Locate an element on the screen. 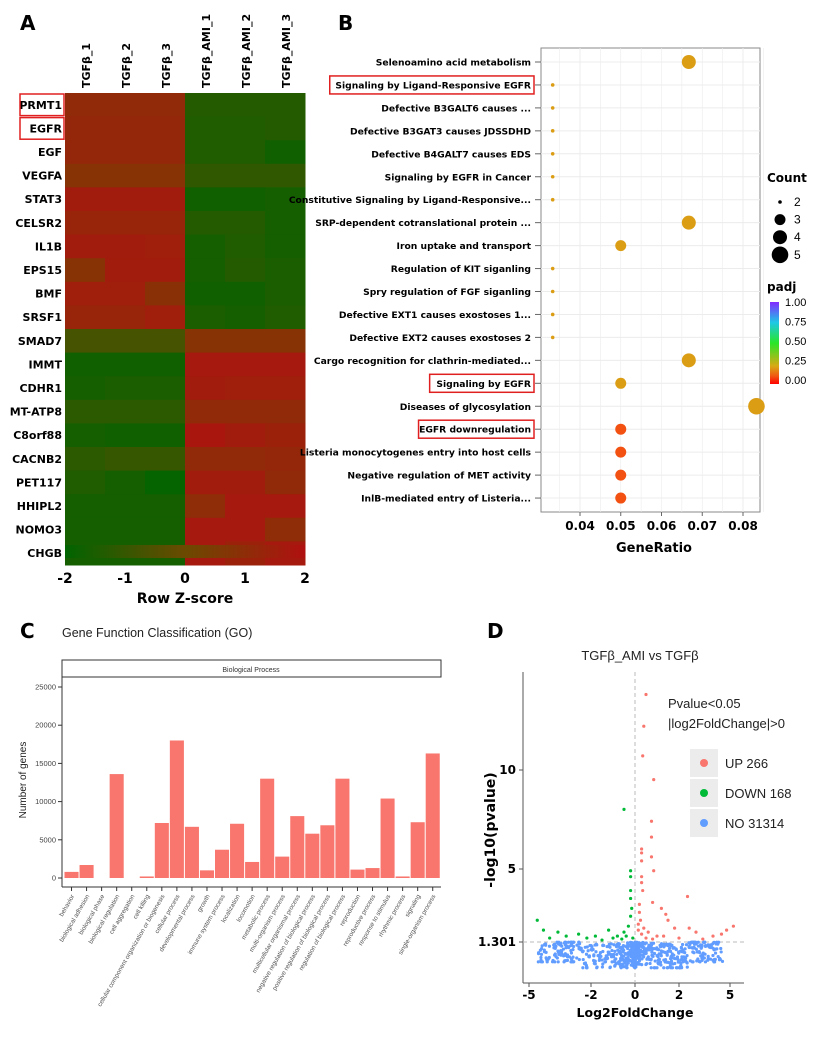 The image size is (820, 1043). term-label: Diseases of glycosylation is located at coordinates (465, 407).